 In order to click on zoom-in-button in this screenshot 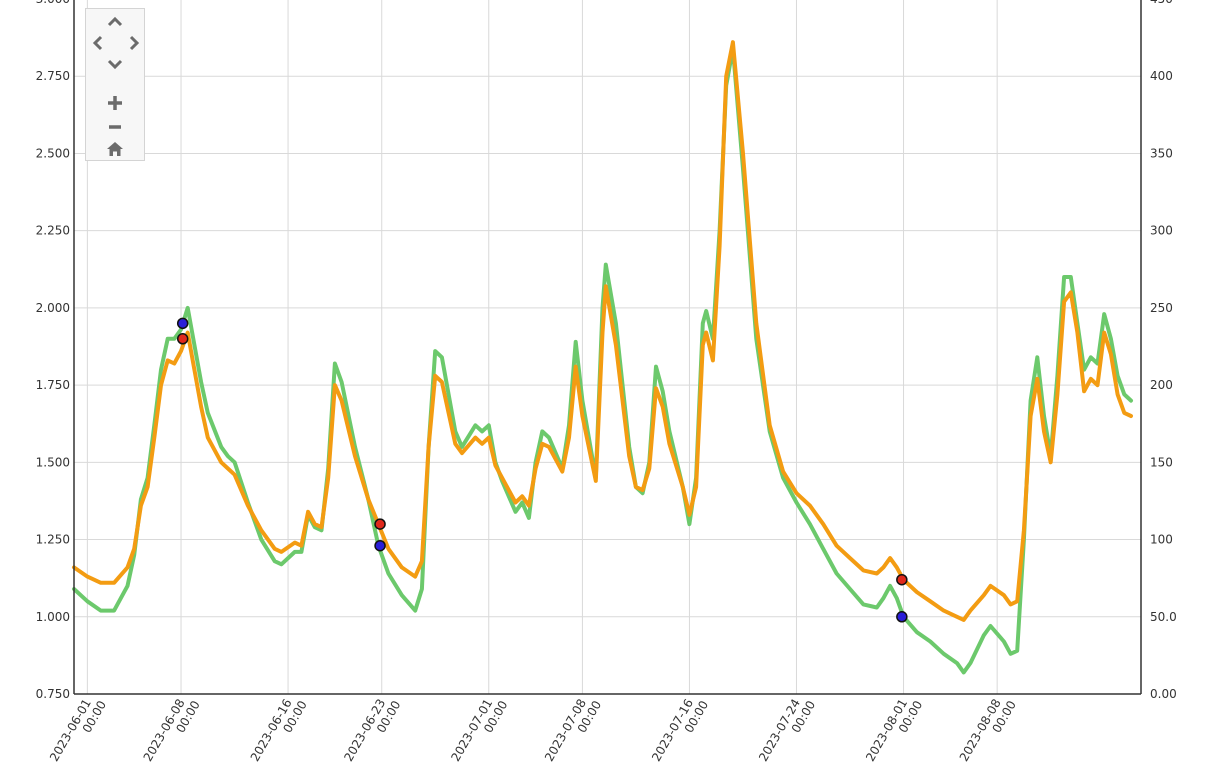, I will do `click(115, 103)`.